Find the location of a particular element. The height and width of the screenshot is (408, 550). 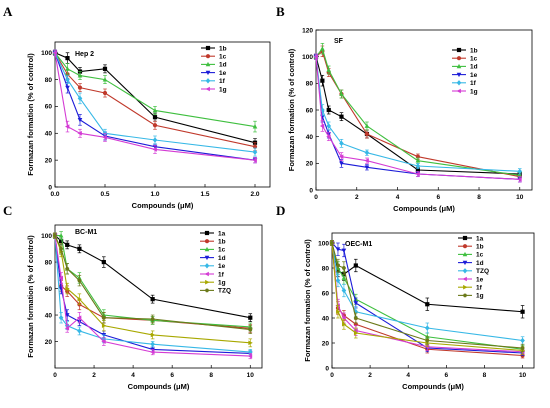

legend-marker-1g is located at coordinates (465, 295).